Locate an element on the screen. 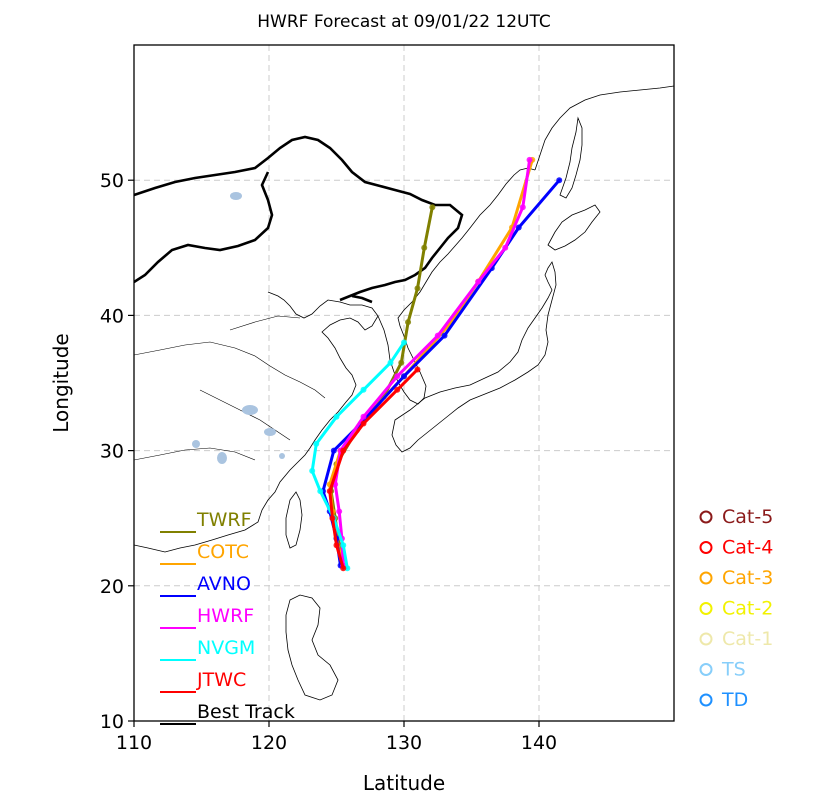 This screenshot has width=836, height=806. legend-label: HWRF is located at coordinates (225, 616).